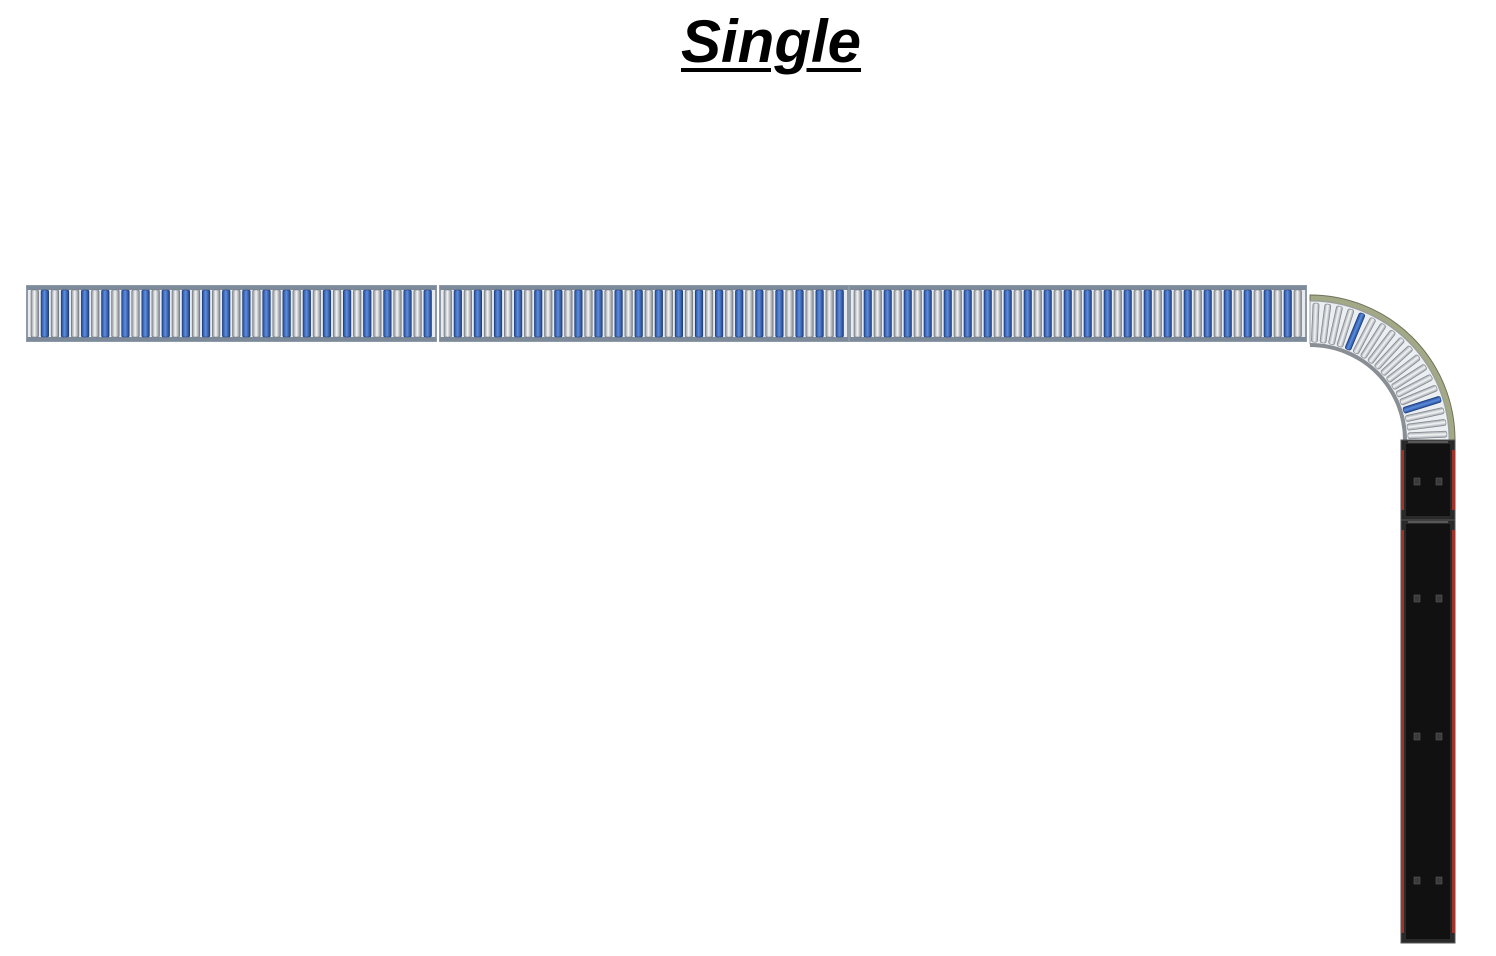 The width and height of the screenshot is (1496, 956). Describe the element at coordinates (1402, 480) in the screenshot. I see `belt-side-guard-left` at that location.